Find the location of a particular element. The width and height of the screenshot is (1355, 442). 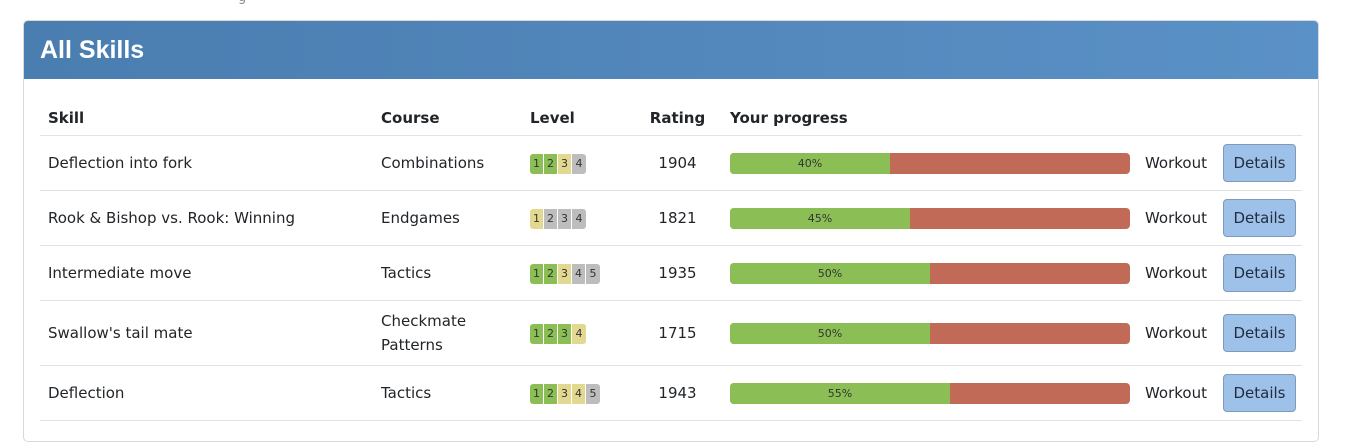

course-cell: Combinations is located at coordinates (447, 163).